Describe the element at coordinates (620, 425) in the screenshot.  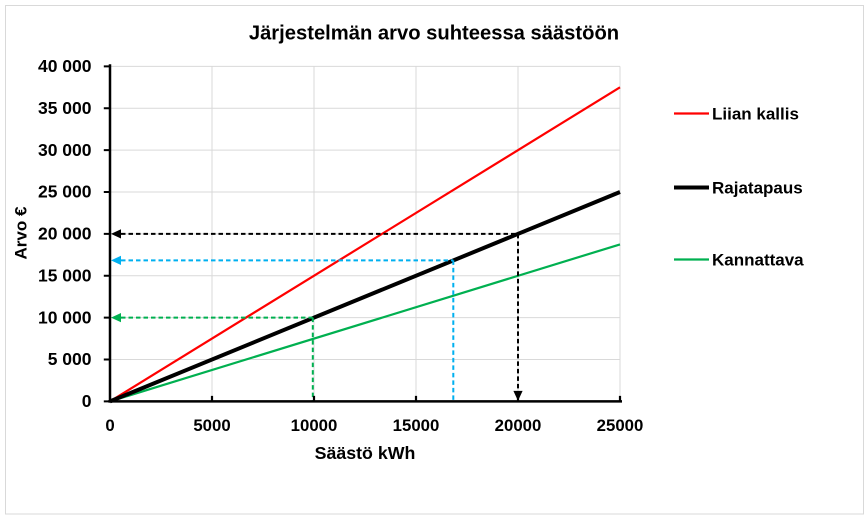
I see `svg-text: 25000` at that location.